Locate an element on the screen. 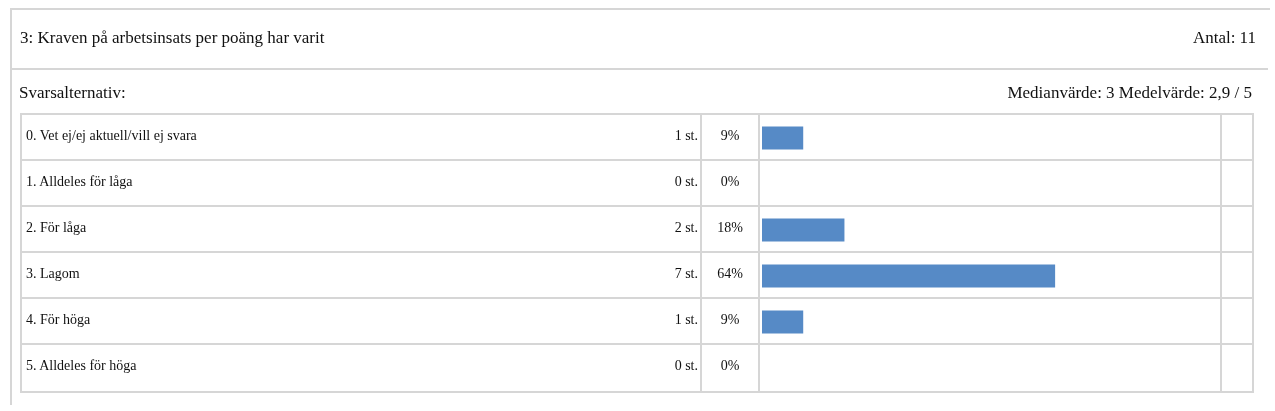 This screenshot has height=411, width=1275. text: 2 st. is located at coordinates (686, 228).